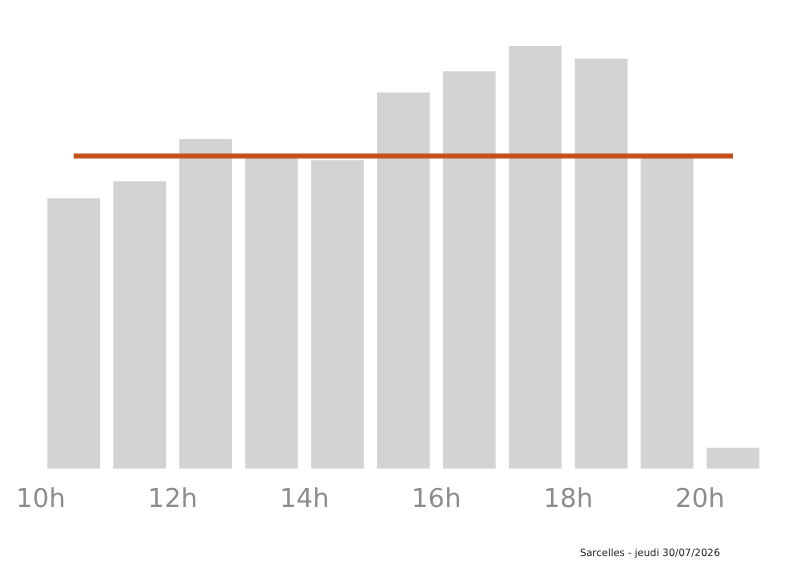  What do you see at coordinates (41, 500) in the screenshot?
I see `x-tick-label: 10h` at bounding box center [41, 500].